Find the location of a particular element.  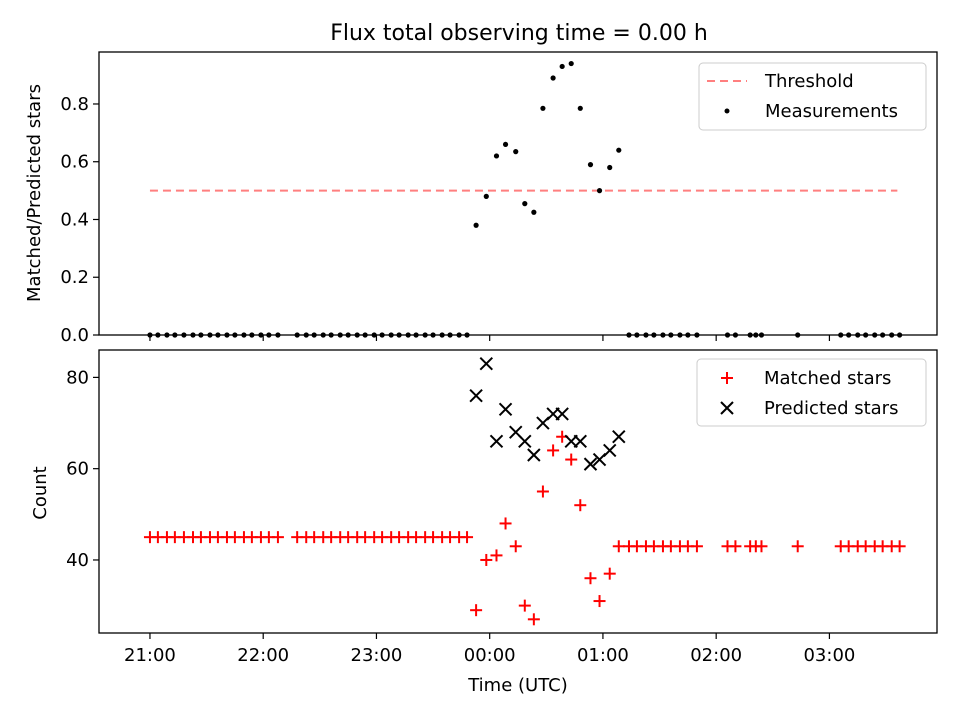

count-y-ticks: 40 60 80 is located at coordinates (82, 469).